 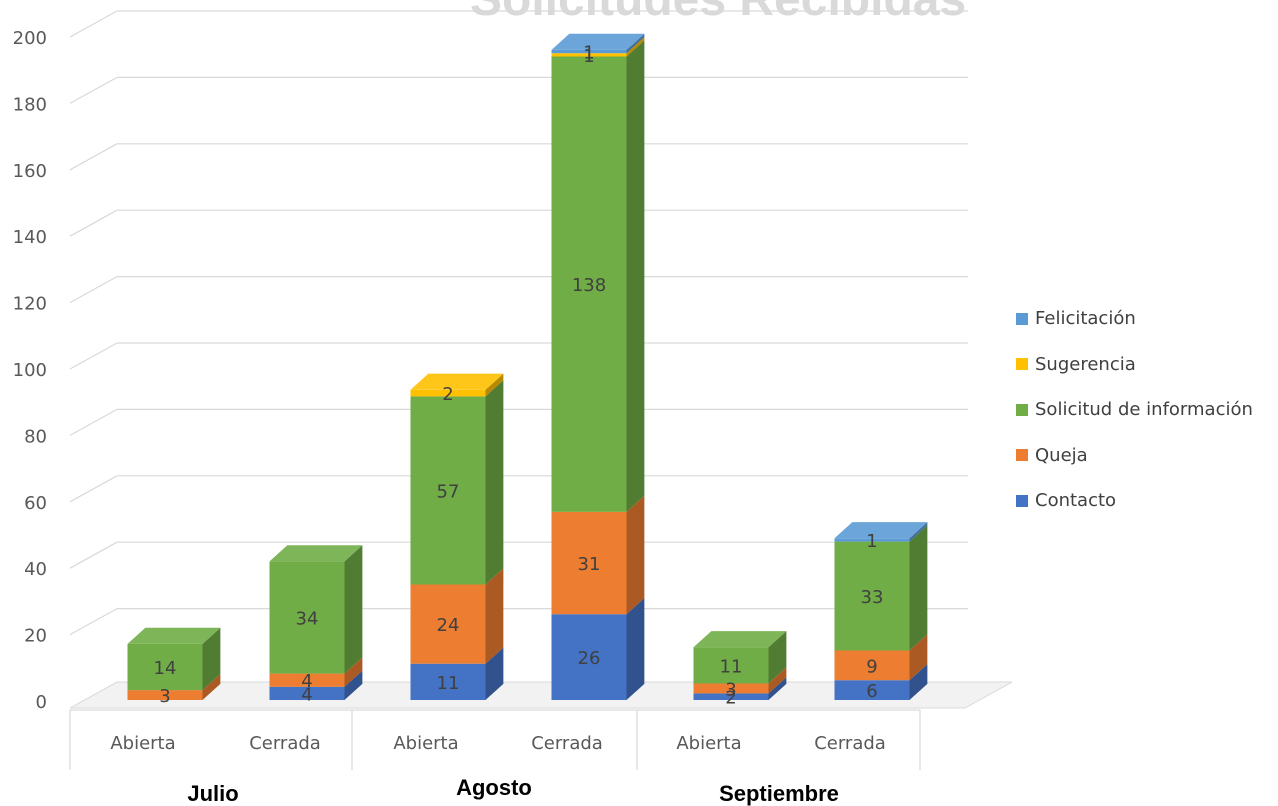 I want to click on y-tick-label: 180, so click(x=30, y=104).